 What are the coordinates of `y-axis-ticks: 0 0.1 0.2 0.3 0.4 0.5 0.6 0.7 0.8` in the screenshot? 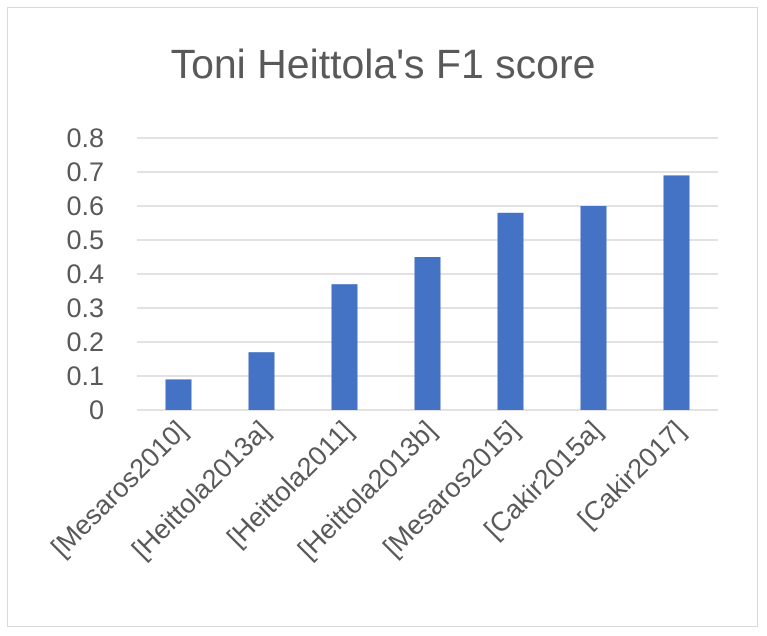 It's located at (85, 274).